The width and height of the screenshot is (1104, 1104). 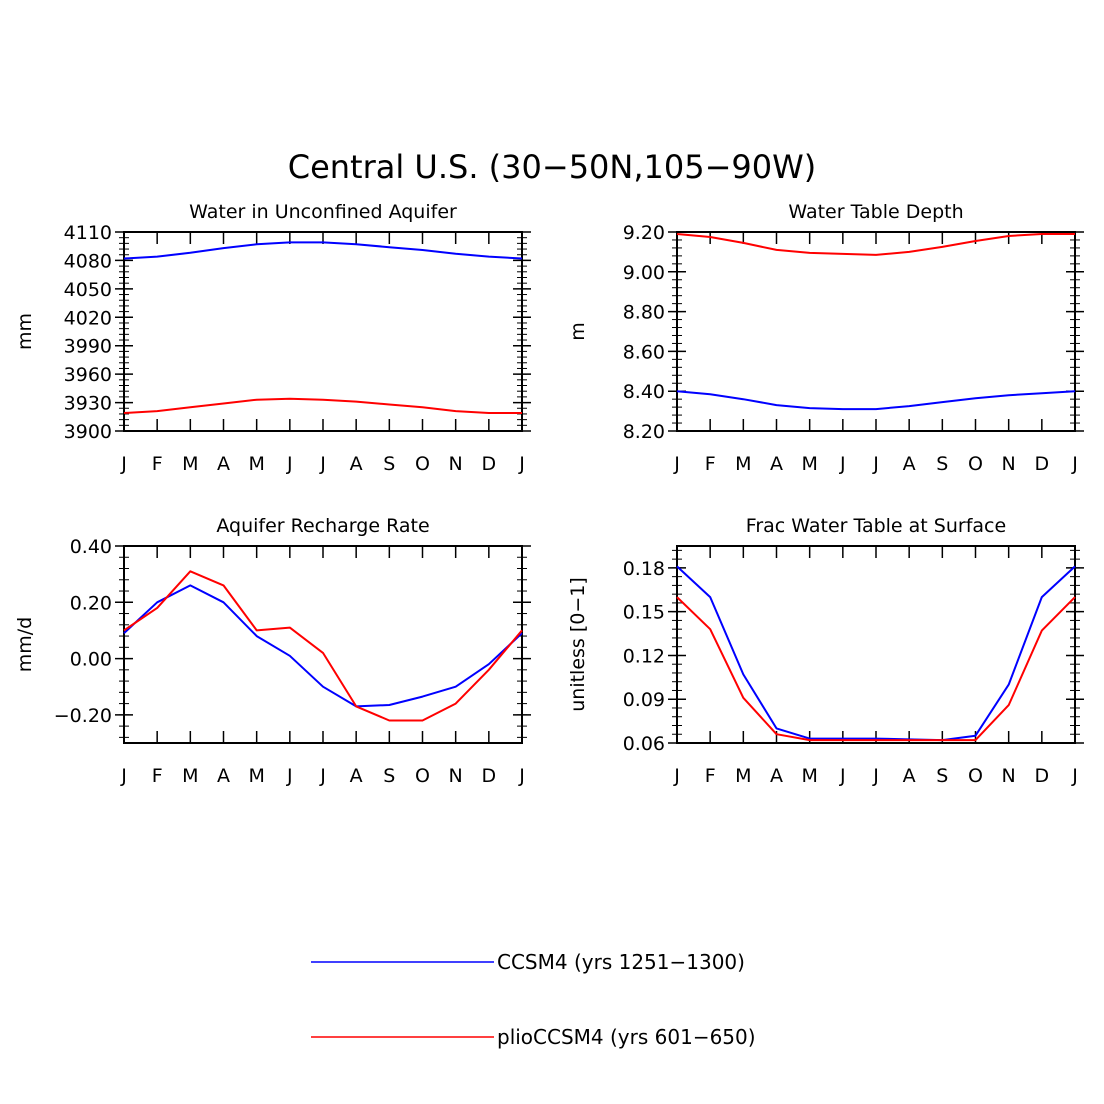 What do you see at coordinates (644, 352) in the screenshot?
I see `y-tick-label: 8.60` at bounding box center [644, 352].